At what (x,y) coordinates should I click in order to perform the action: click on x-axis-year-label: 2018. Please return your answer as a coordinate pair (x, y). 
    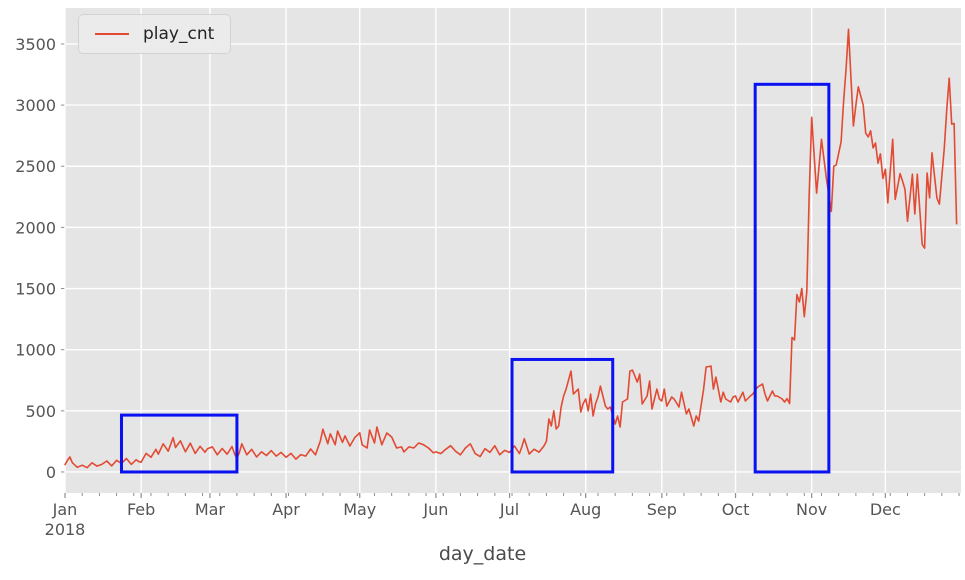
    Looking at the image, I should click on (65, 529).